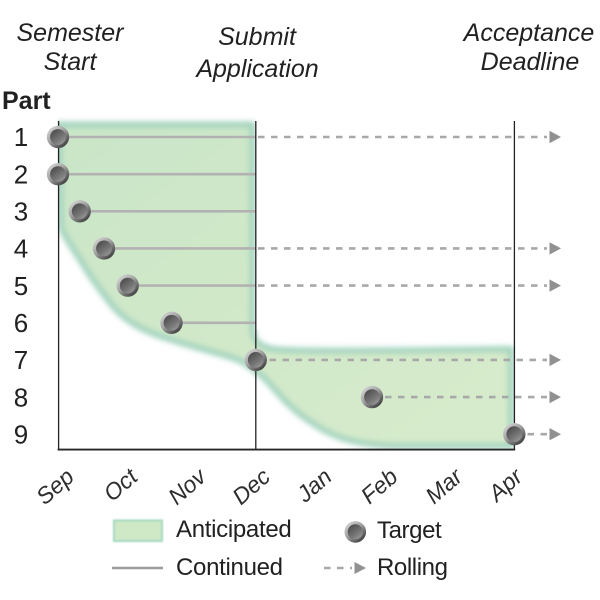  I want to click on svg-text: 3, so click(21, 212).